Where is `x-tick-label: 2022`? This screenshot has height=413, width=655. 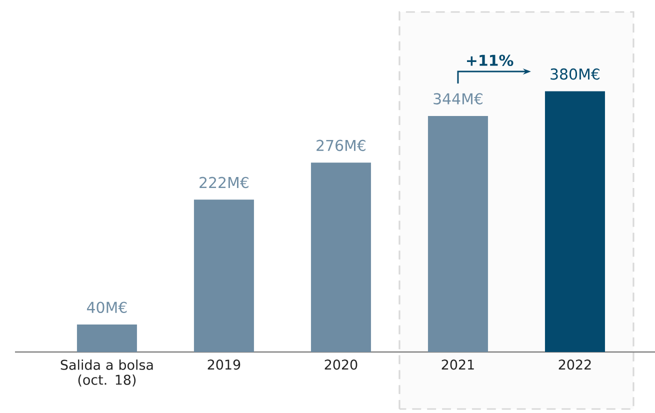
x-tick-label: 2022 is located at coordinates (574, 365).